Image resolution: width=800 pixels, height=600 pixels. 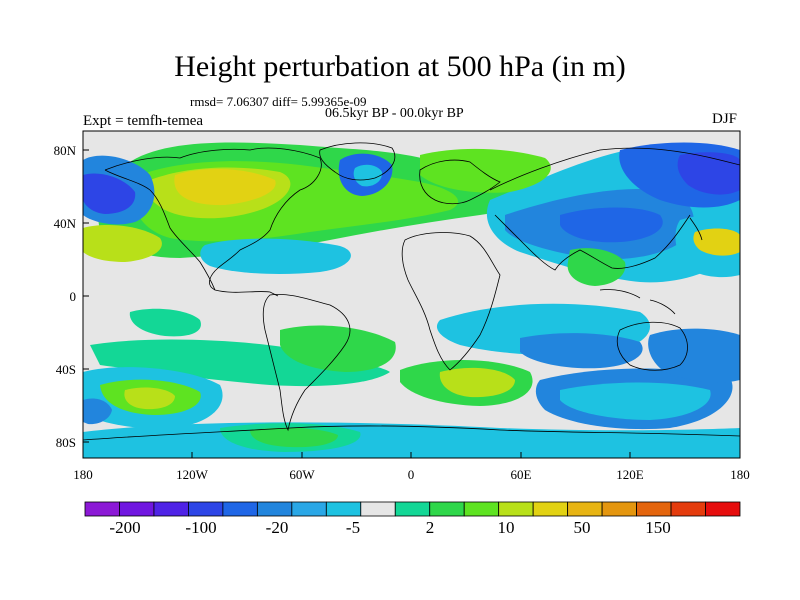 I want to click on contour-region-tropics-green, so click(x=165, y=322).